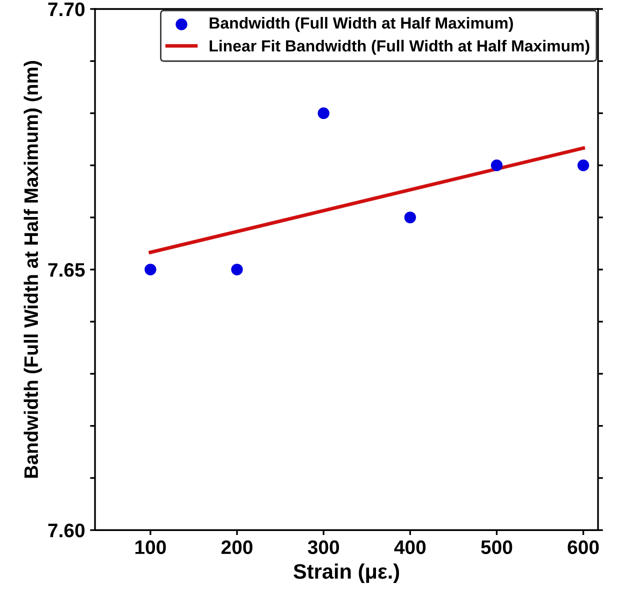  What do you see at coordinates (361, 24) in the screenshot?
I see `legend-label: Bandwidth (Full Width at Half Maximum)` at bounding box center [361, 24].